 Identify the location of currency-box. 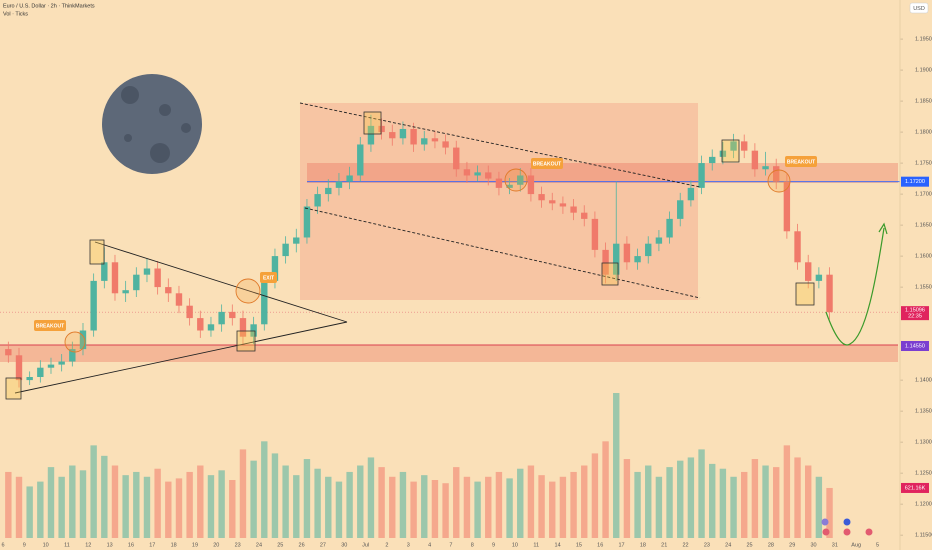
(919, 8).